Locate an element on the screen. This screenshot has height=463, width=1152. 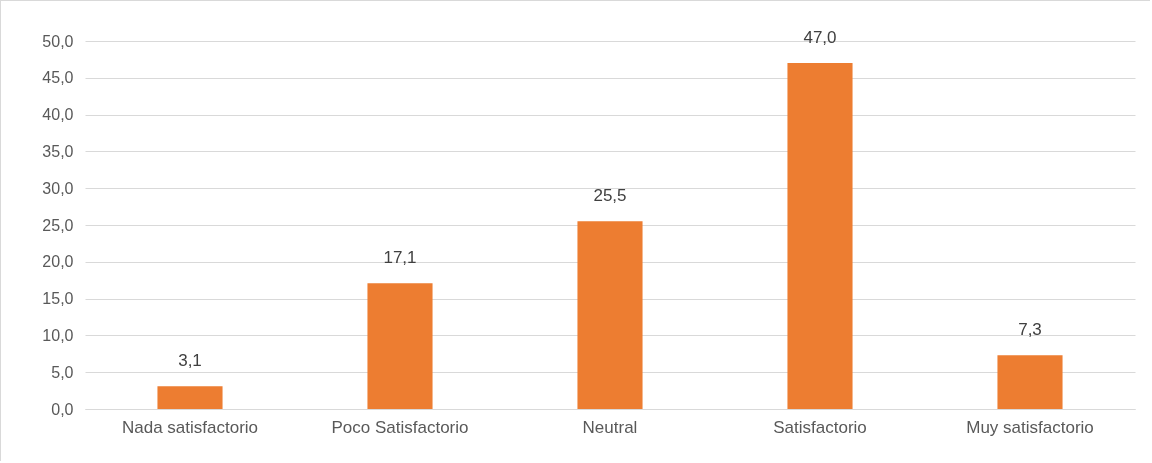
data-label: 47,0 is located at coordinates (820, 38).